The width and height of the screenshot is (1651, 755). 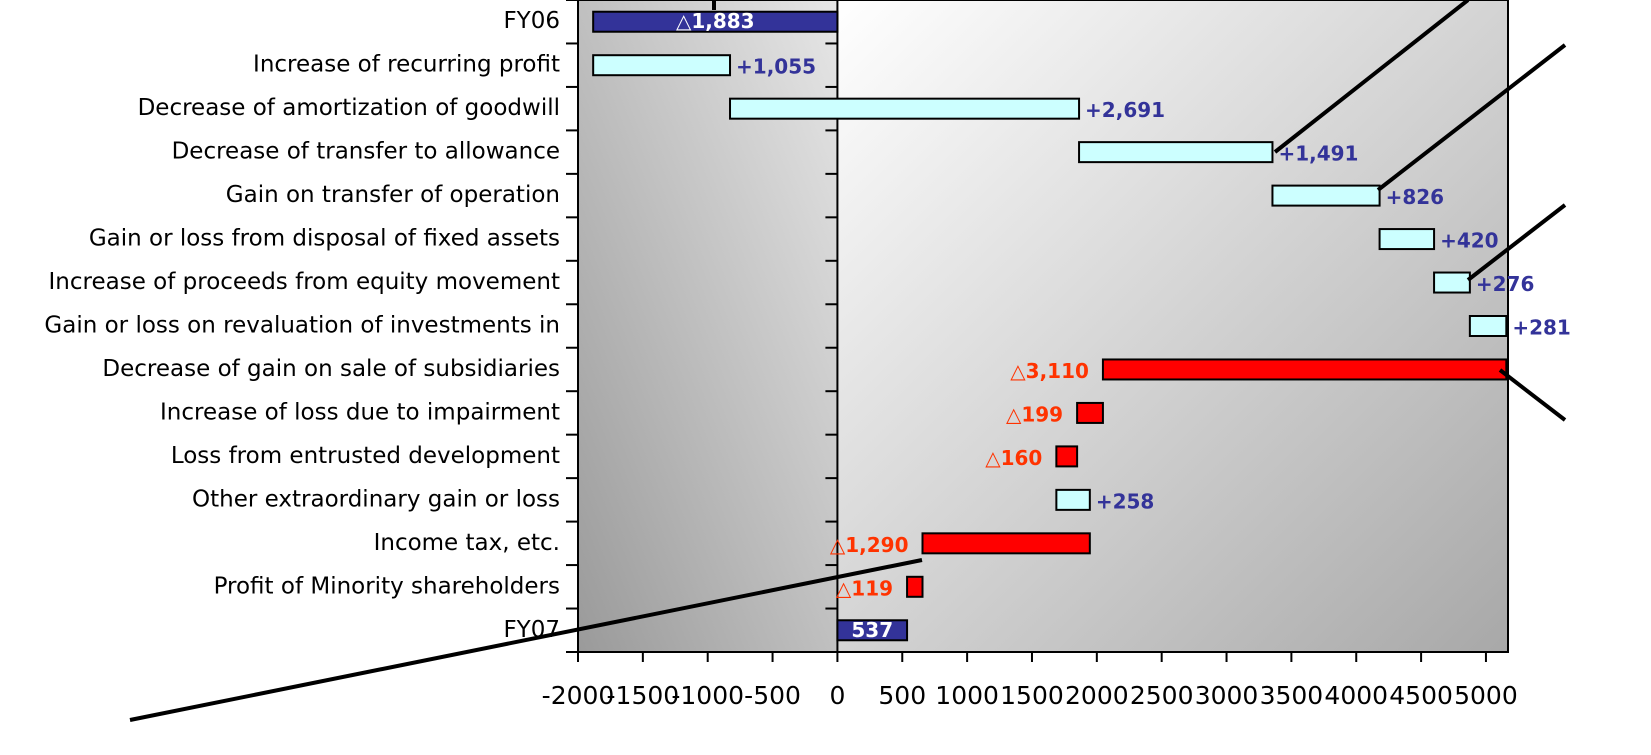 What do you see at coordinates (1125, 110) in the screenshot?
I see `value-label: +2,691` at bounding box center [1125, 110].